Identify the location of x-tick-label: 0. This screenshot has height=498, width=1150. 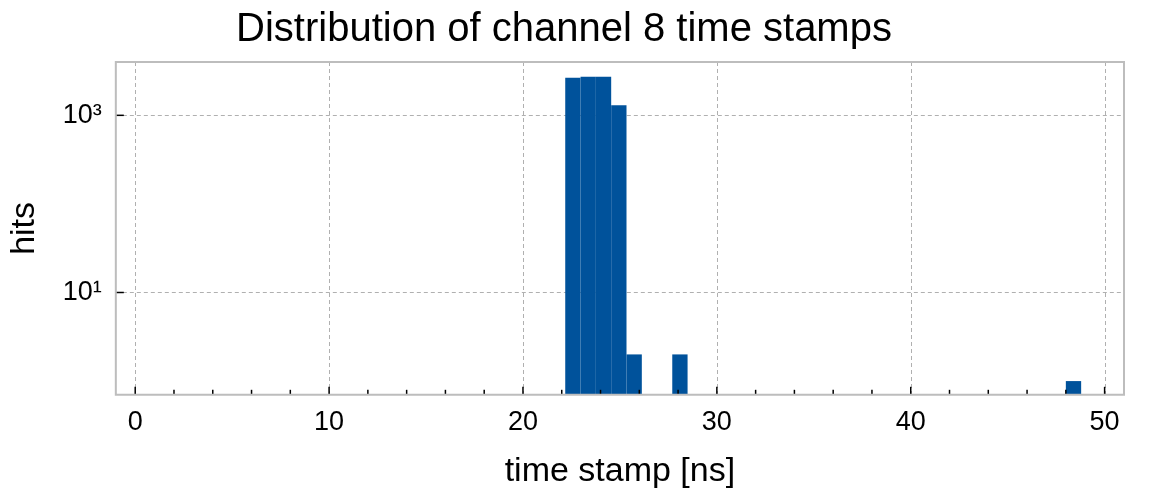
(135, 421).